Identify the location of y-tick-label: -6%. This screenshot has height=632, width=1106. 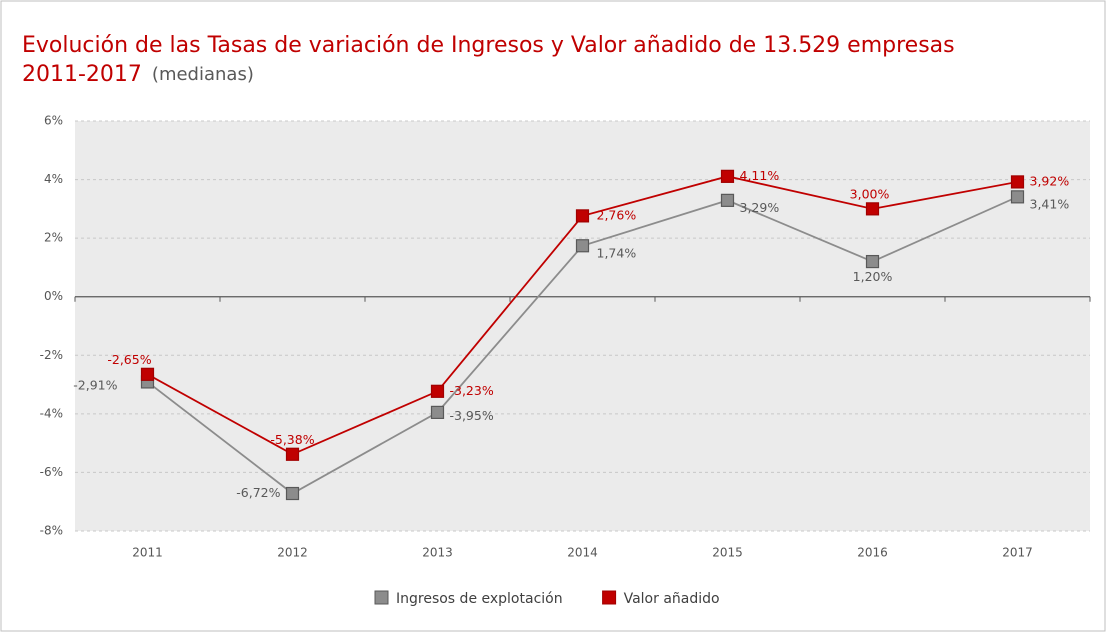
(51, 472).